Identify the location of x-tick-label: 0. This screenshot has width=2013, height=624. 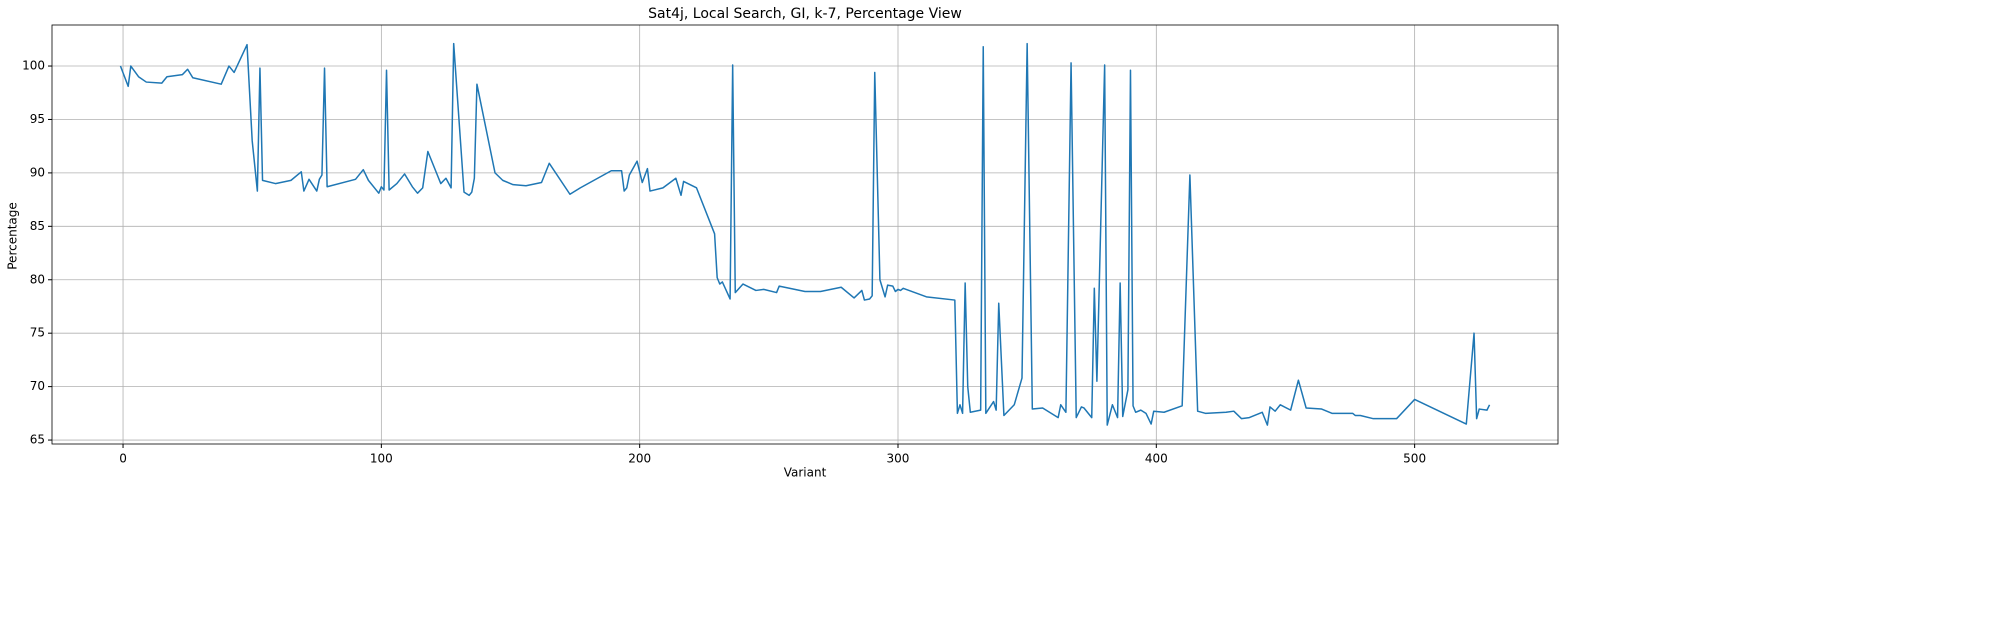
(123, 459).